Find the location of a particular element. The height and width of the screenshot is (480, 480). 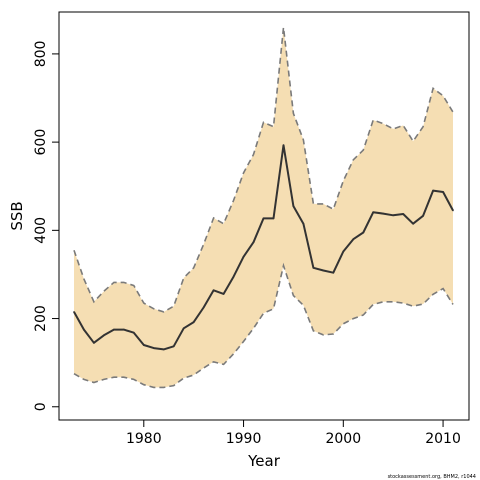

y-tick-label: 200 is located at coordinates (41, 318).